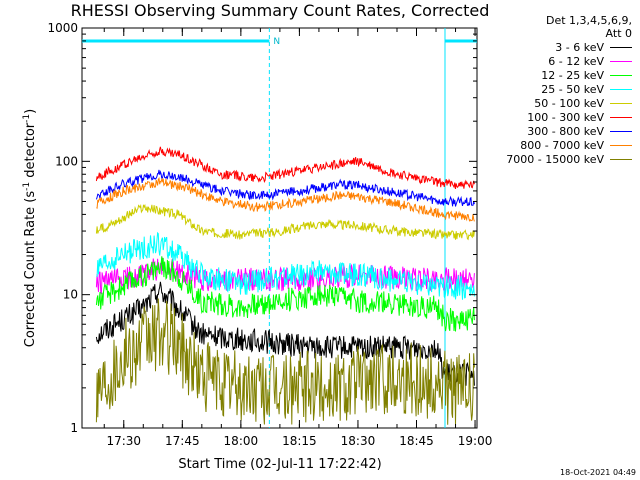 The height and width of the screenshot is (480, 640). I want to click on legend-label: 7000 - 15000 keV, so click(555, 159).